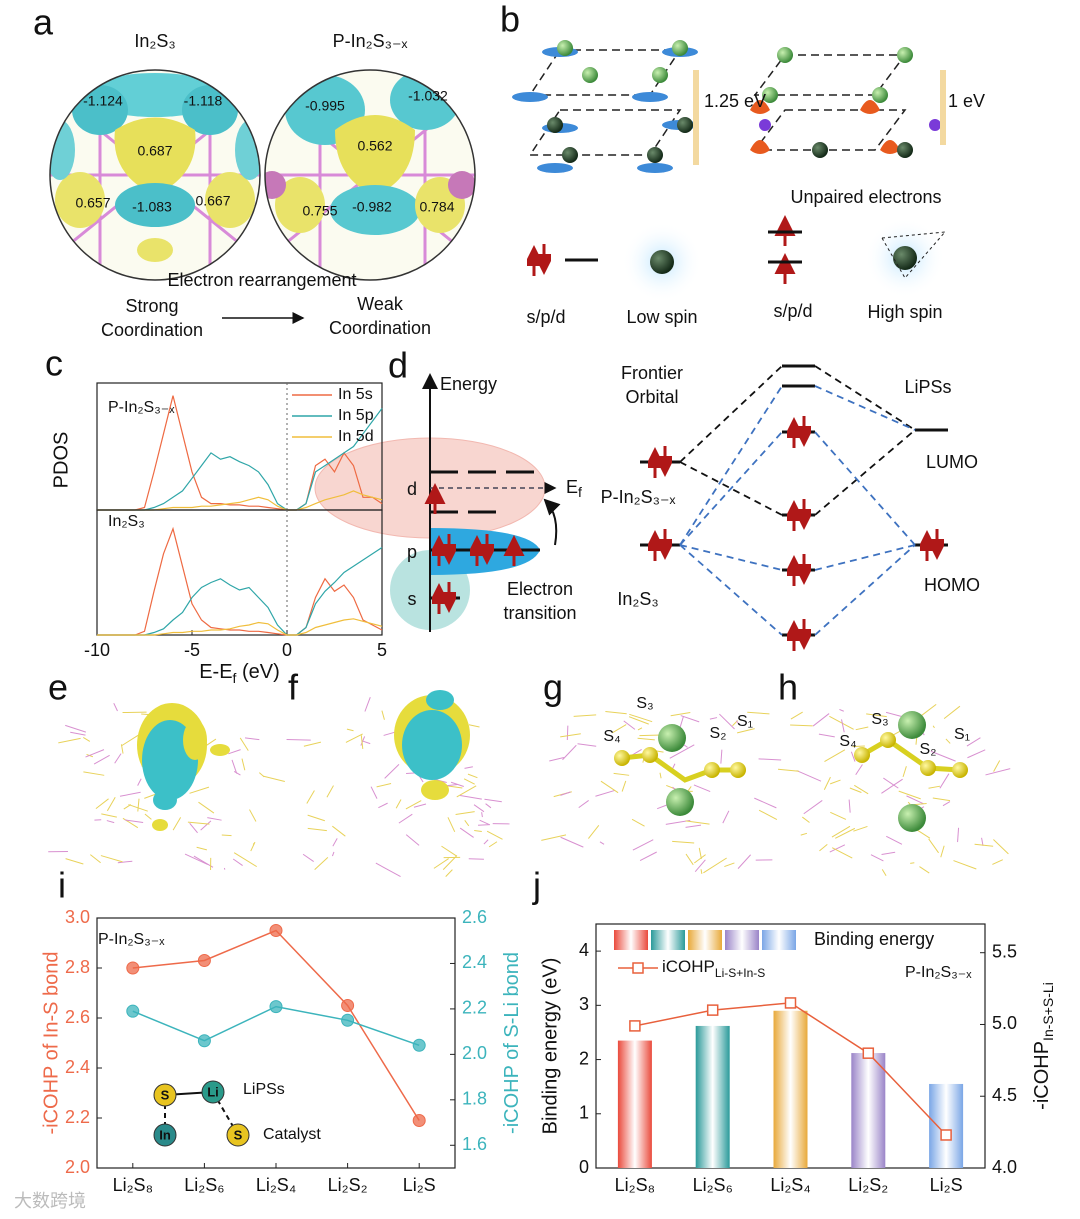  What do you see at coordinates (904, 312) in the screenshot?
I see `spin-label: High spin` at bounding box center [904, 312].